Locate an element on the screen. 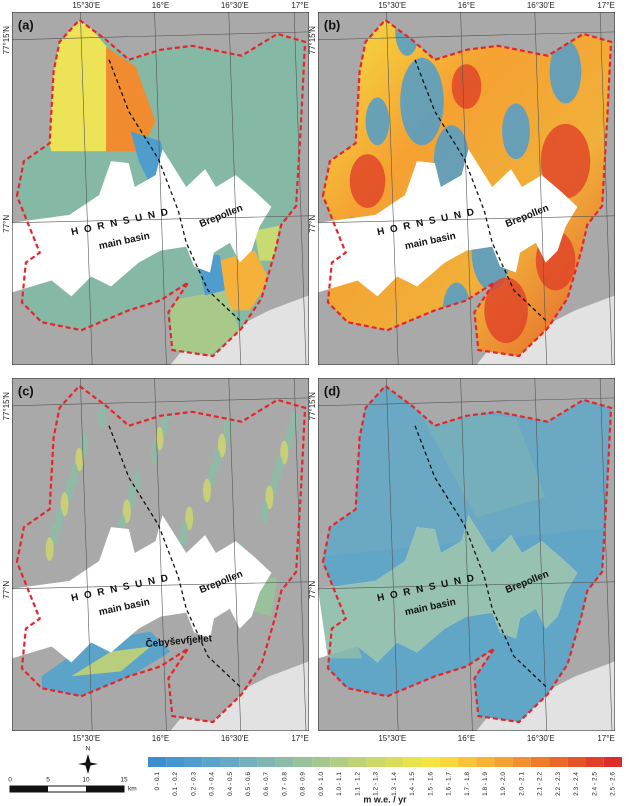 Image resolution: width=630 pixels, height=806 pixels. longitude-label: 17°E is located at coordinates (605, 738).